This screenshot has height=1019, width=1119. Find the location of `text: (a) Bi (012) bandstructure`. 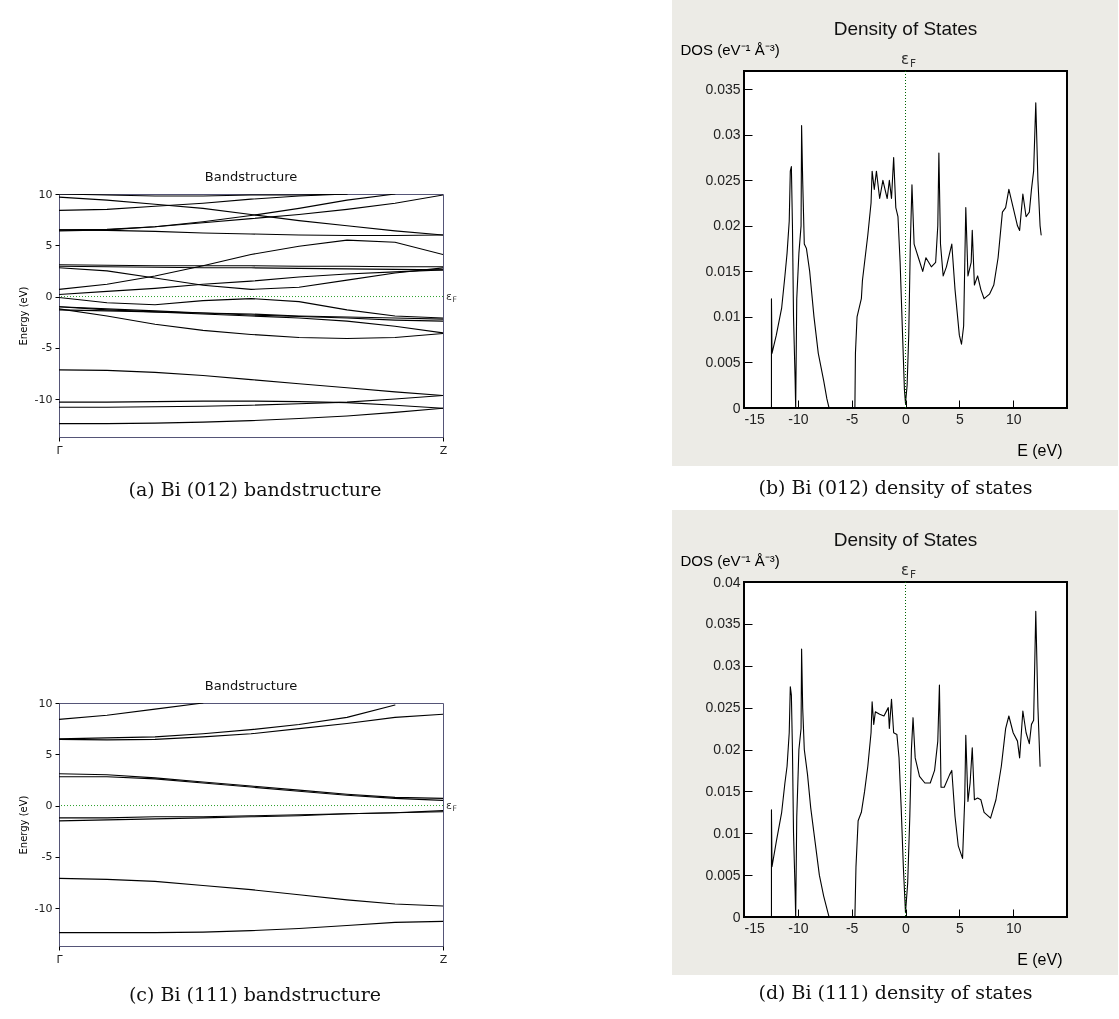

text: (a) Bi (012) bandstructure is located at coordinates (255, 489).